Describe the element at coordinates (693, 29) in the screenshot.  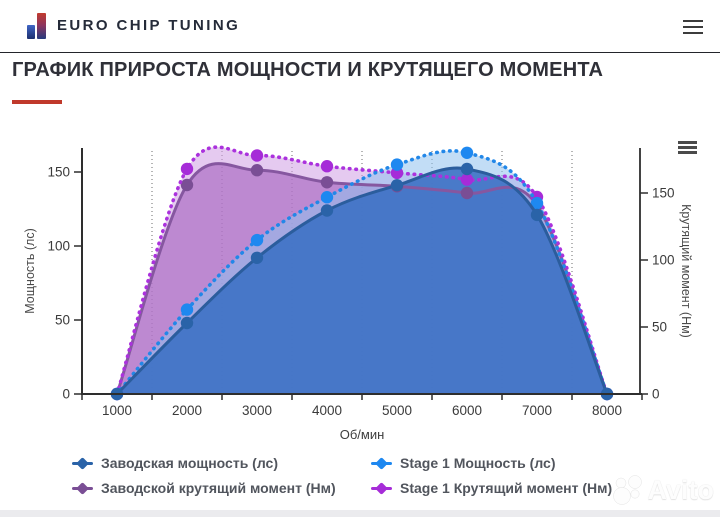
I see `hamburger-menu-icon` at that location.